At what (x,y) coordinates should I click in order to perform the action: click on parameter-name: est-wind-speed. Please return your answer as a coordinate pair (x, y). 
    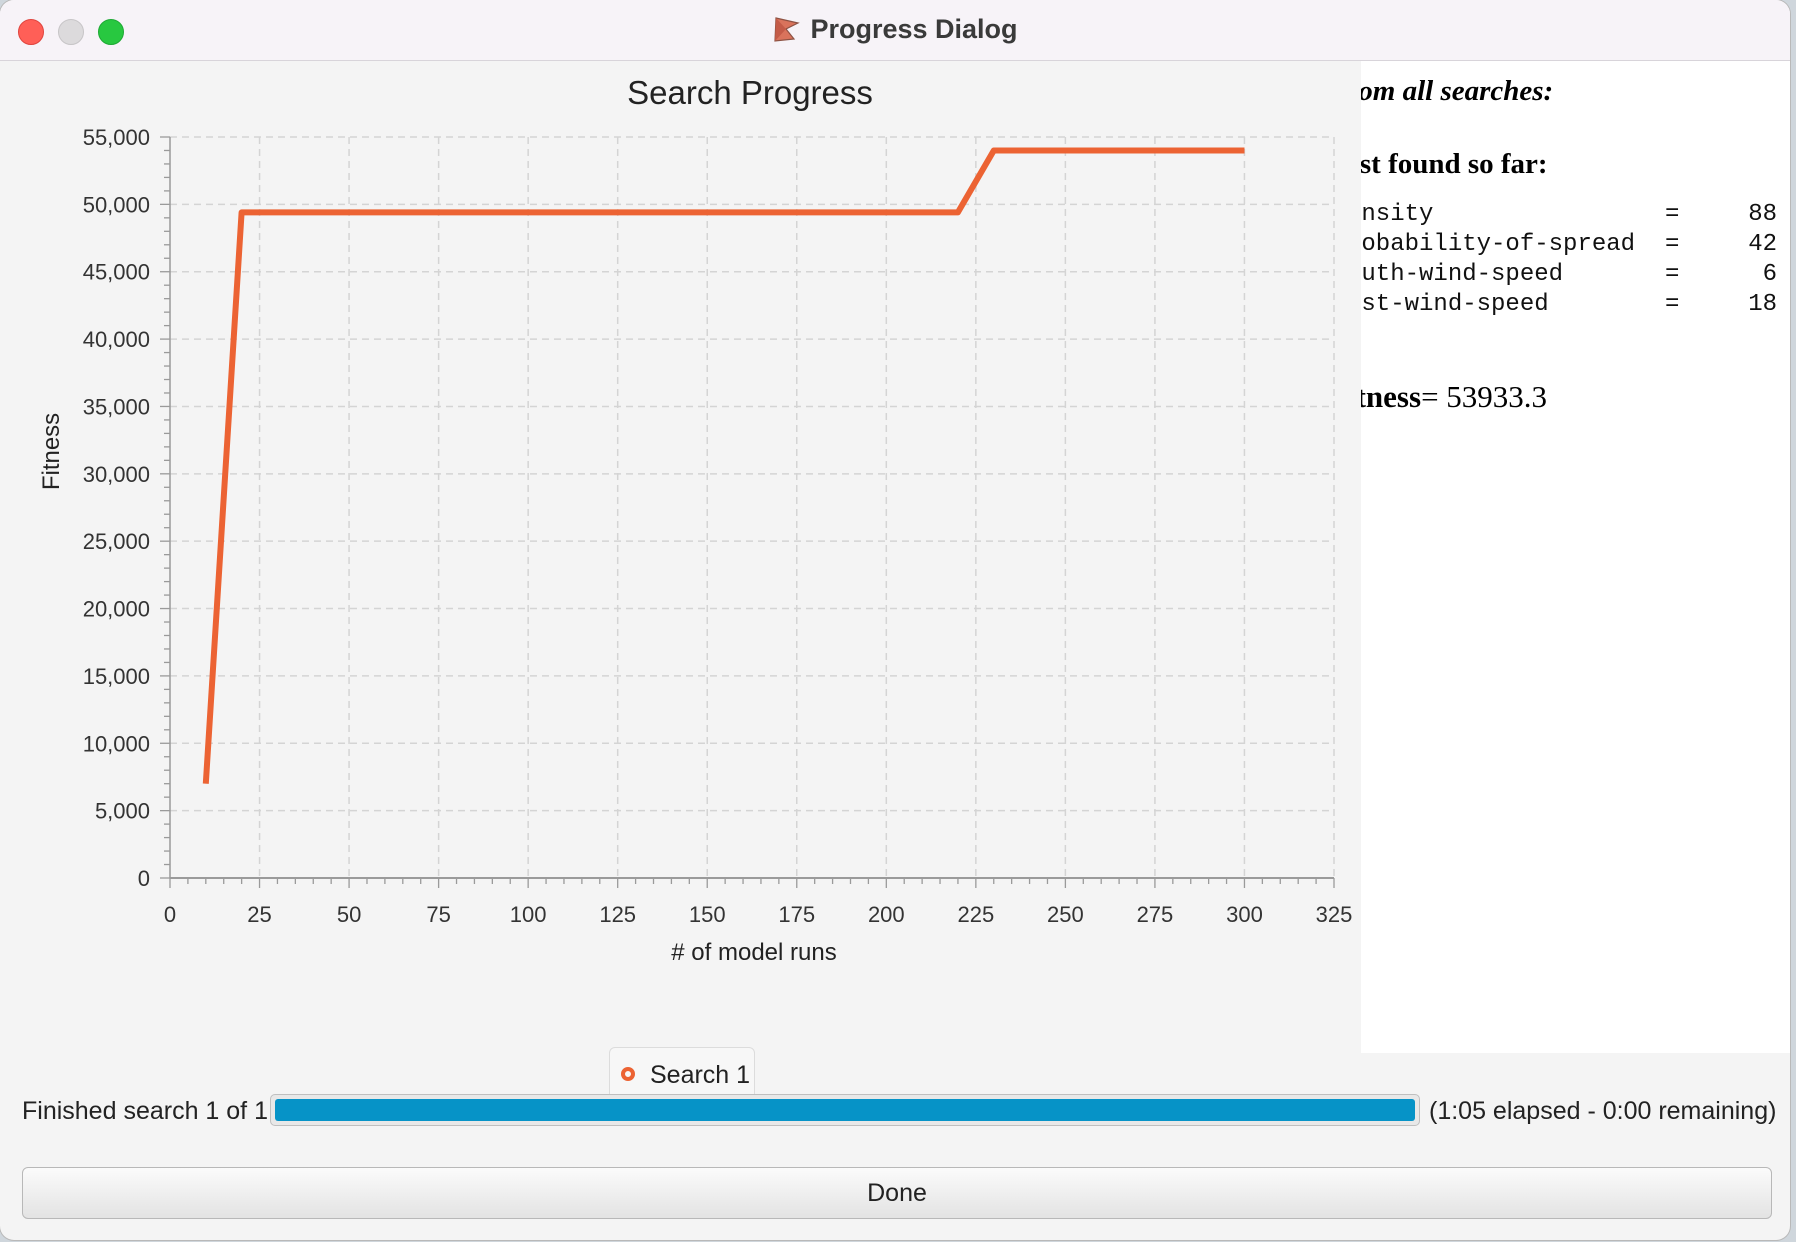
    Looking at the image, I should click on (1455, 304).